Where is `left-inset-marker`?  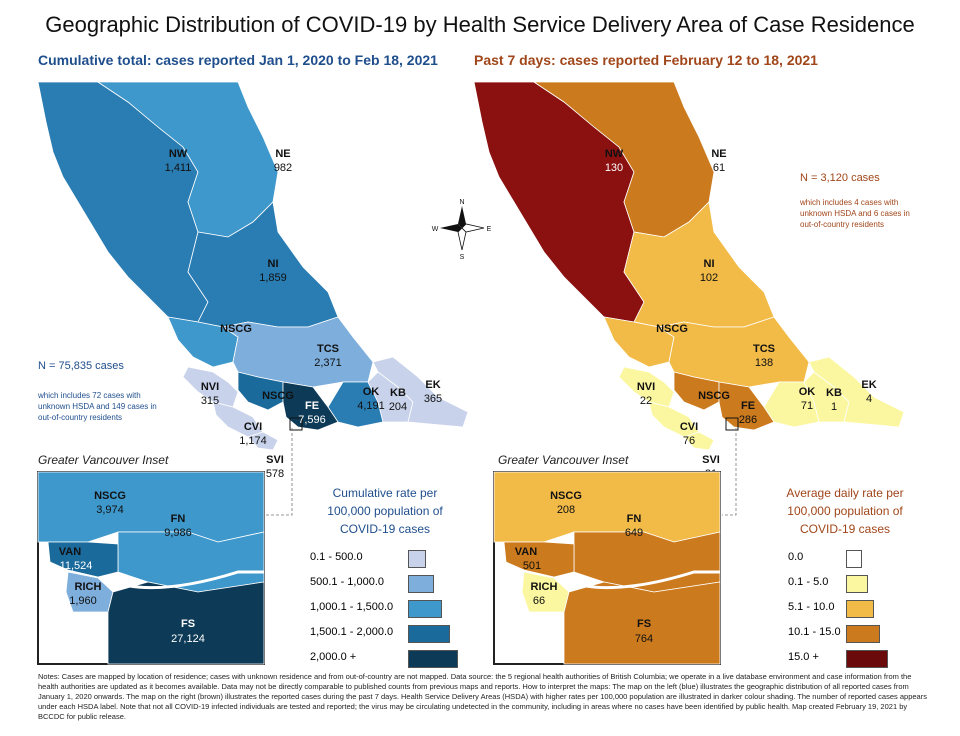 left-inset-marker is located at coordinates (296, 424).